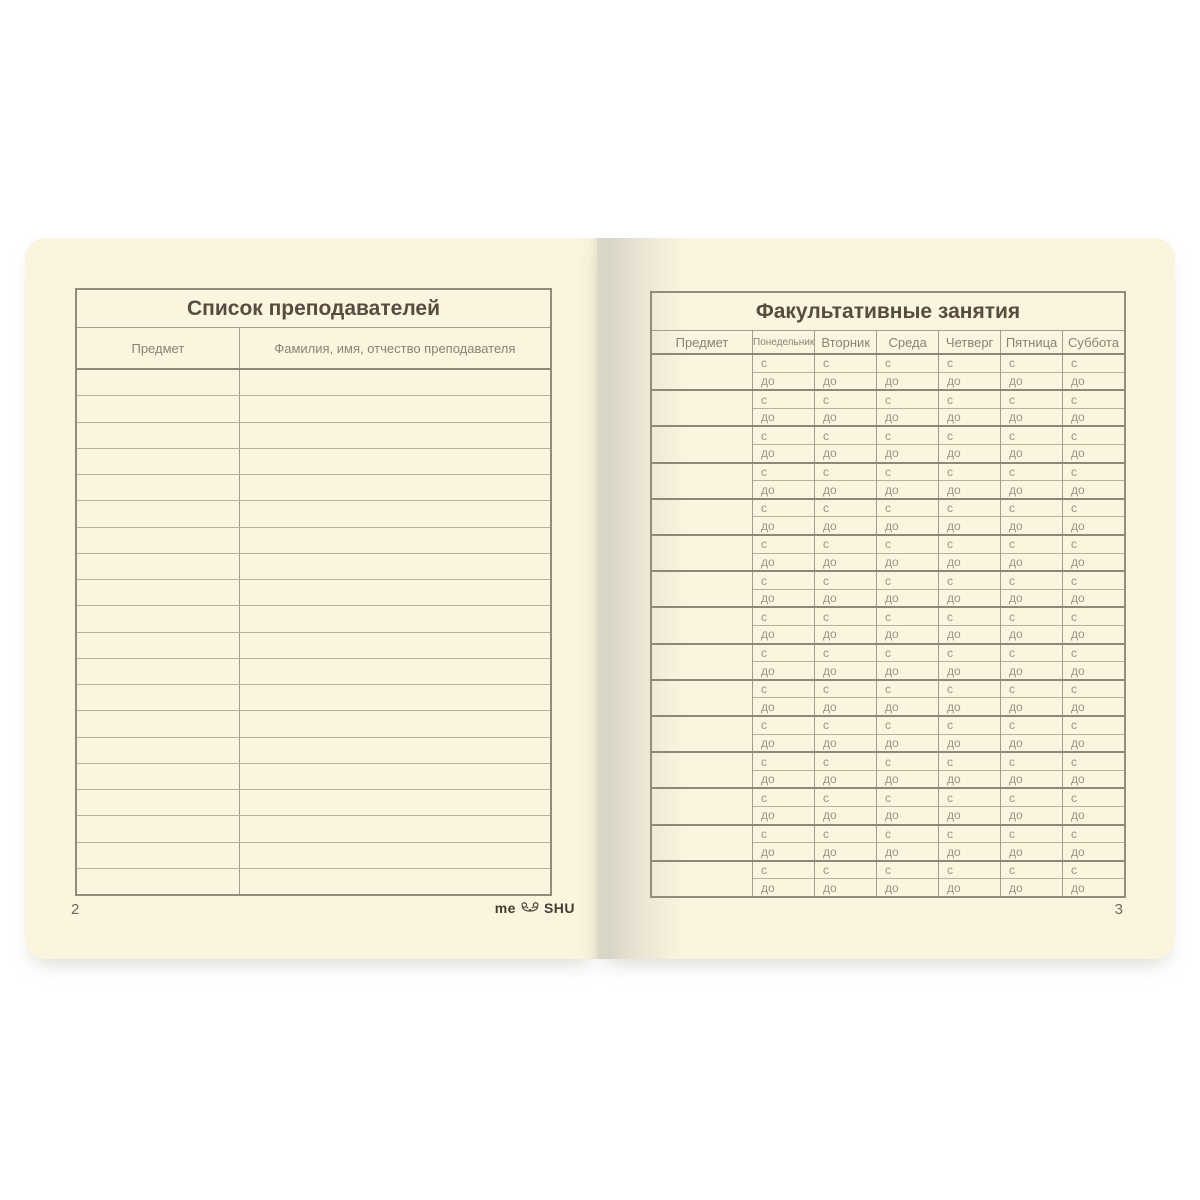  I want to click on brand-logo: me SHU, so click(535, 908).